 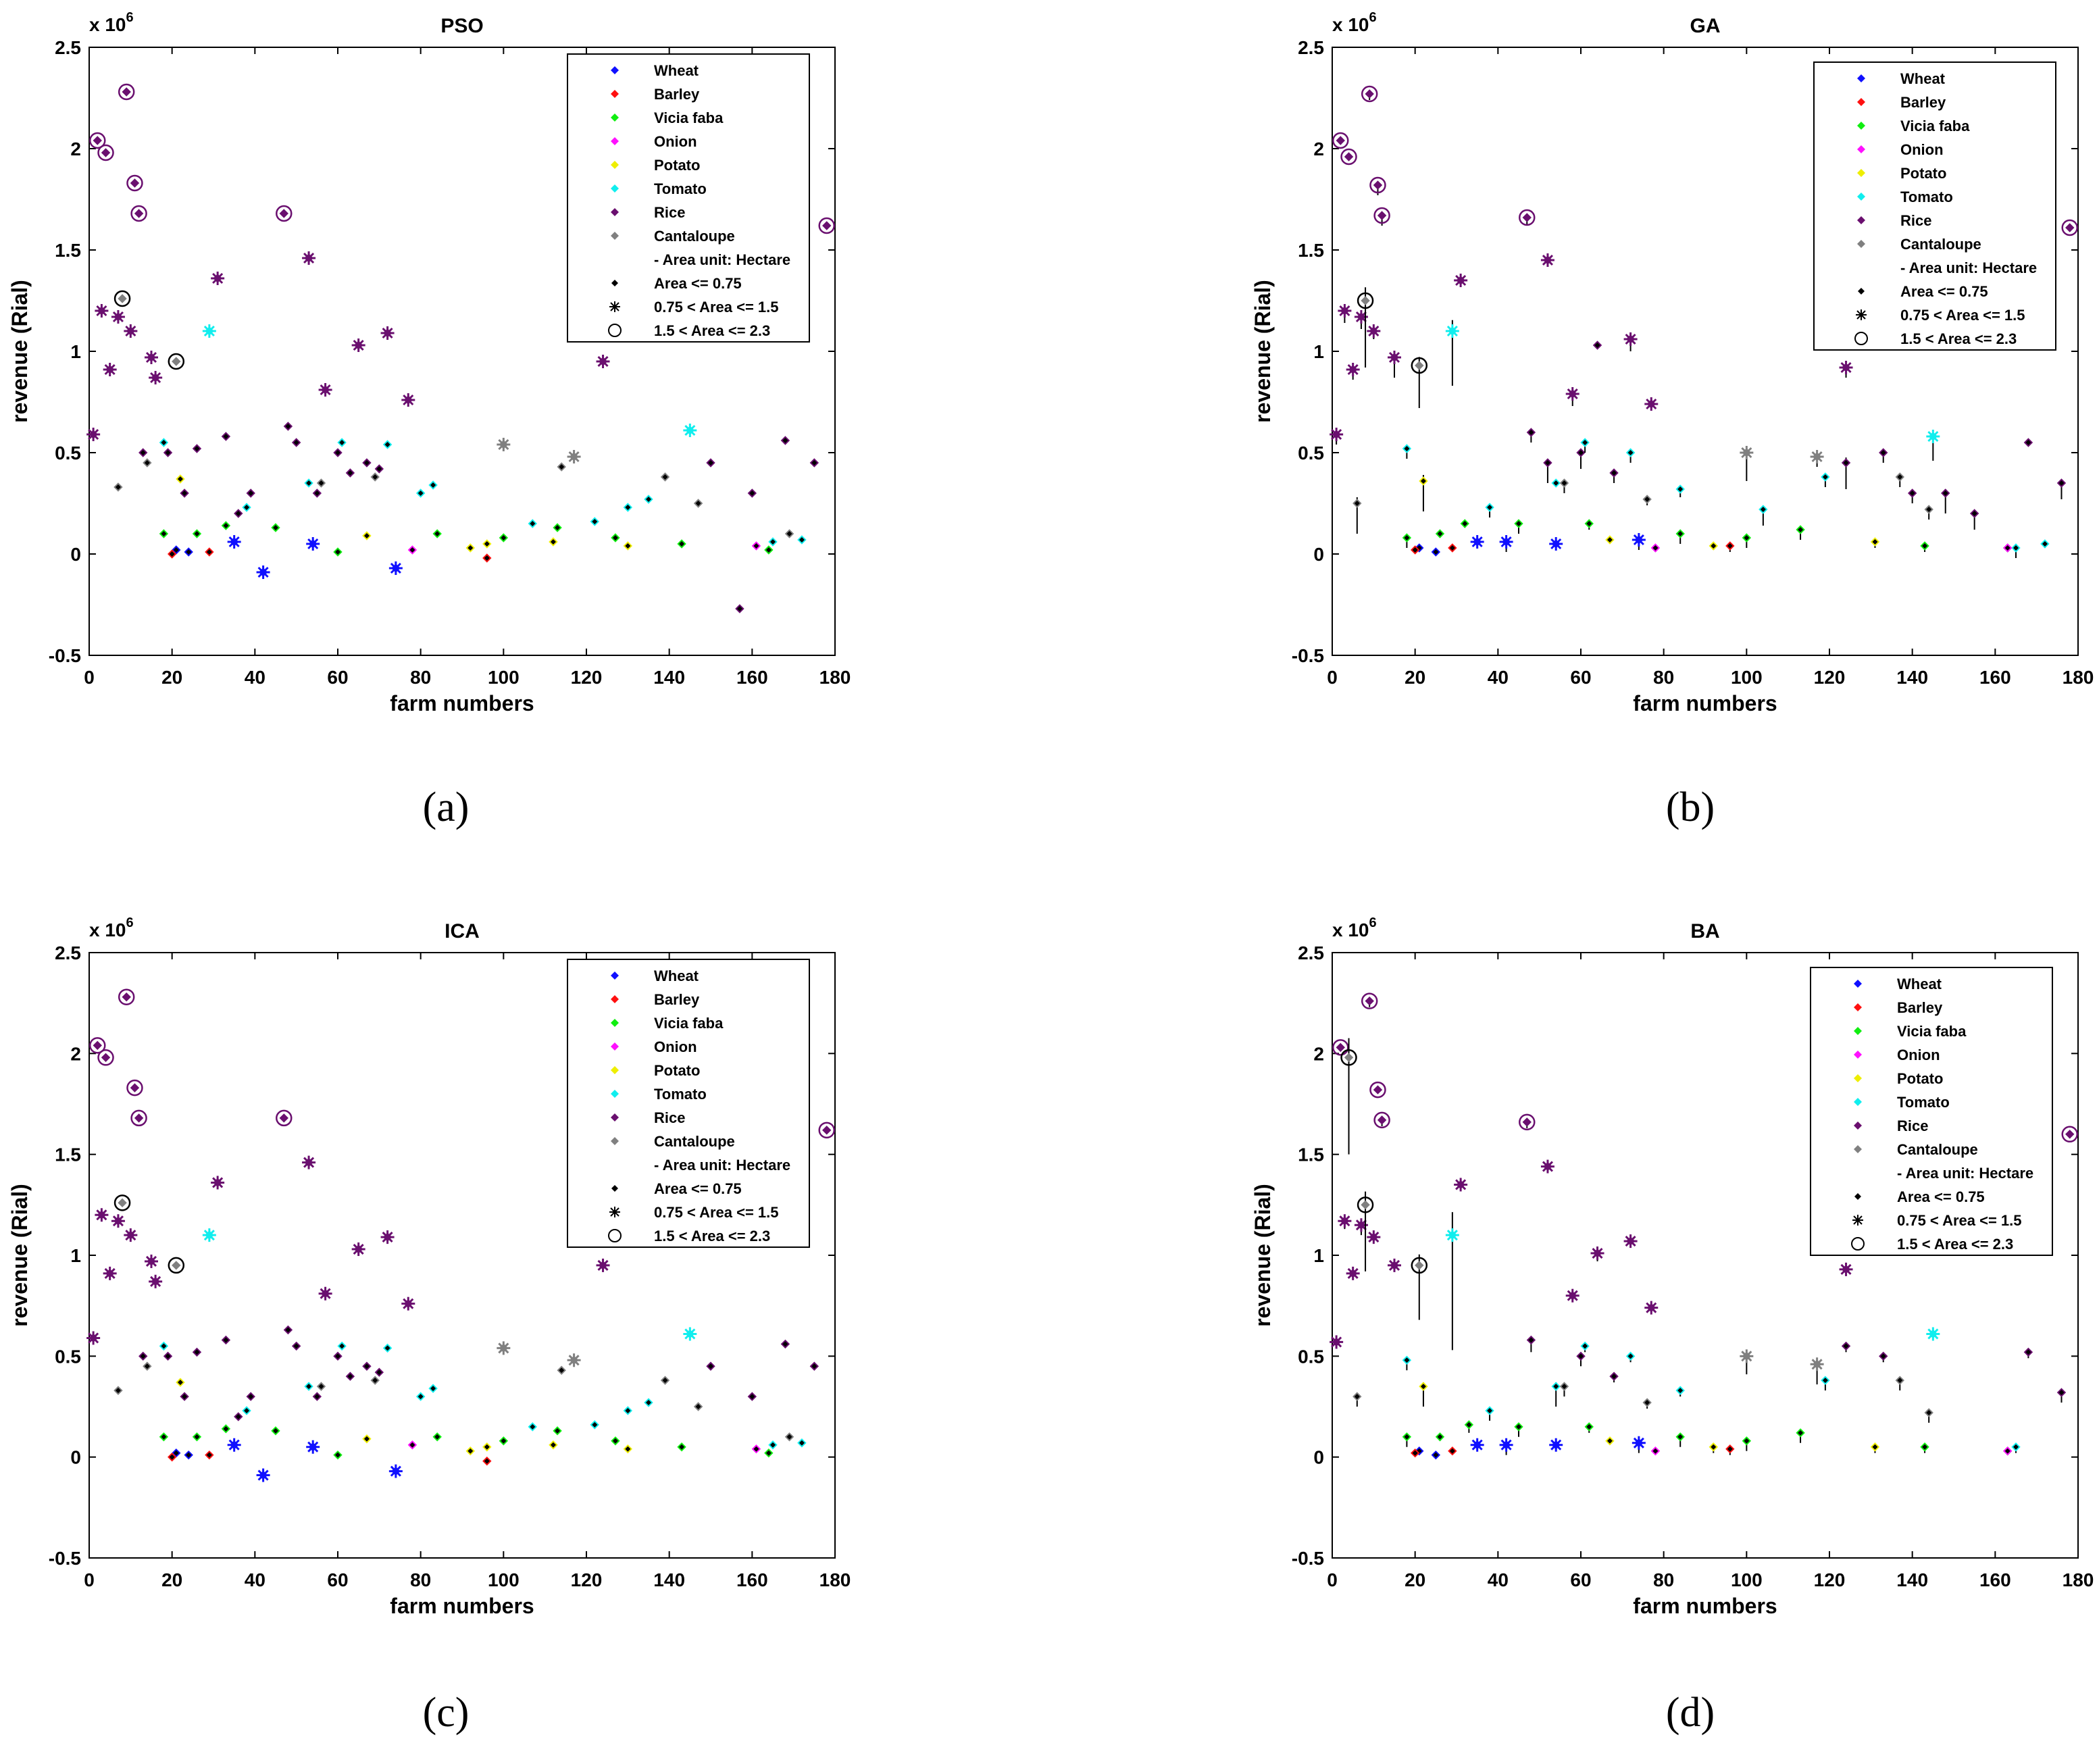 What do you see at coordinates (1318, 148) in the screenshot?
I see `y-tick-label: 2` at bounding box center [1318, 148].